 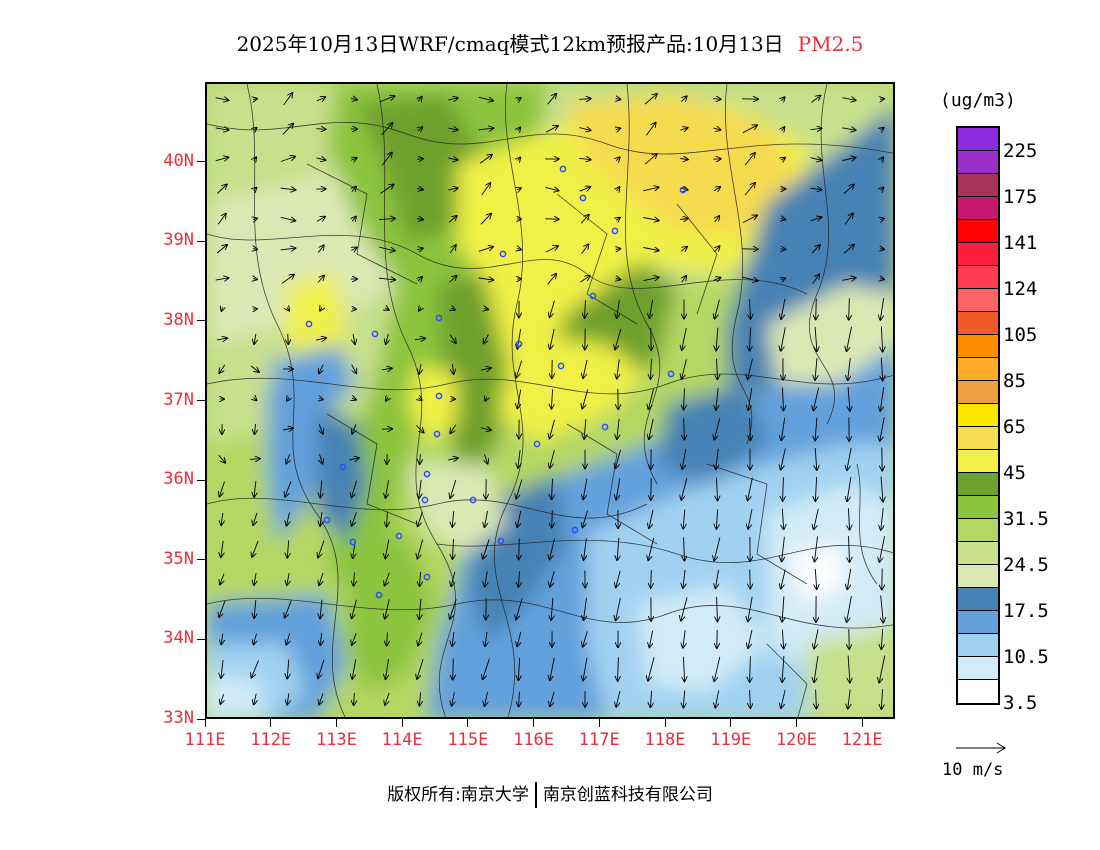 I want to click on lat-tick, so click(x=201, y=400).